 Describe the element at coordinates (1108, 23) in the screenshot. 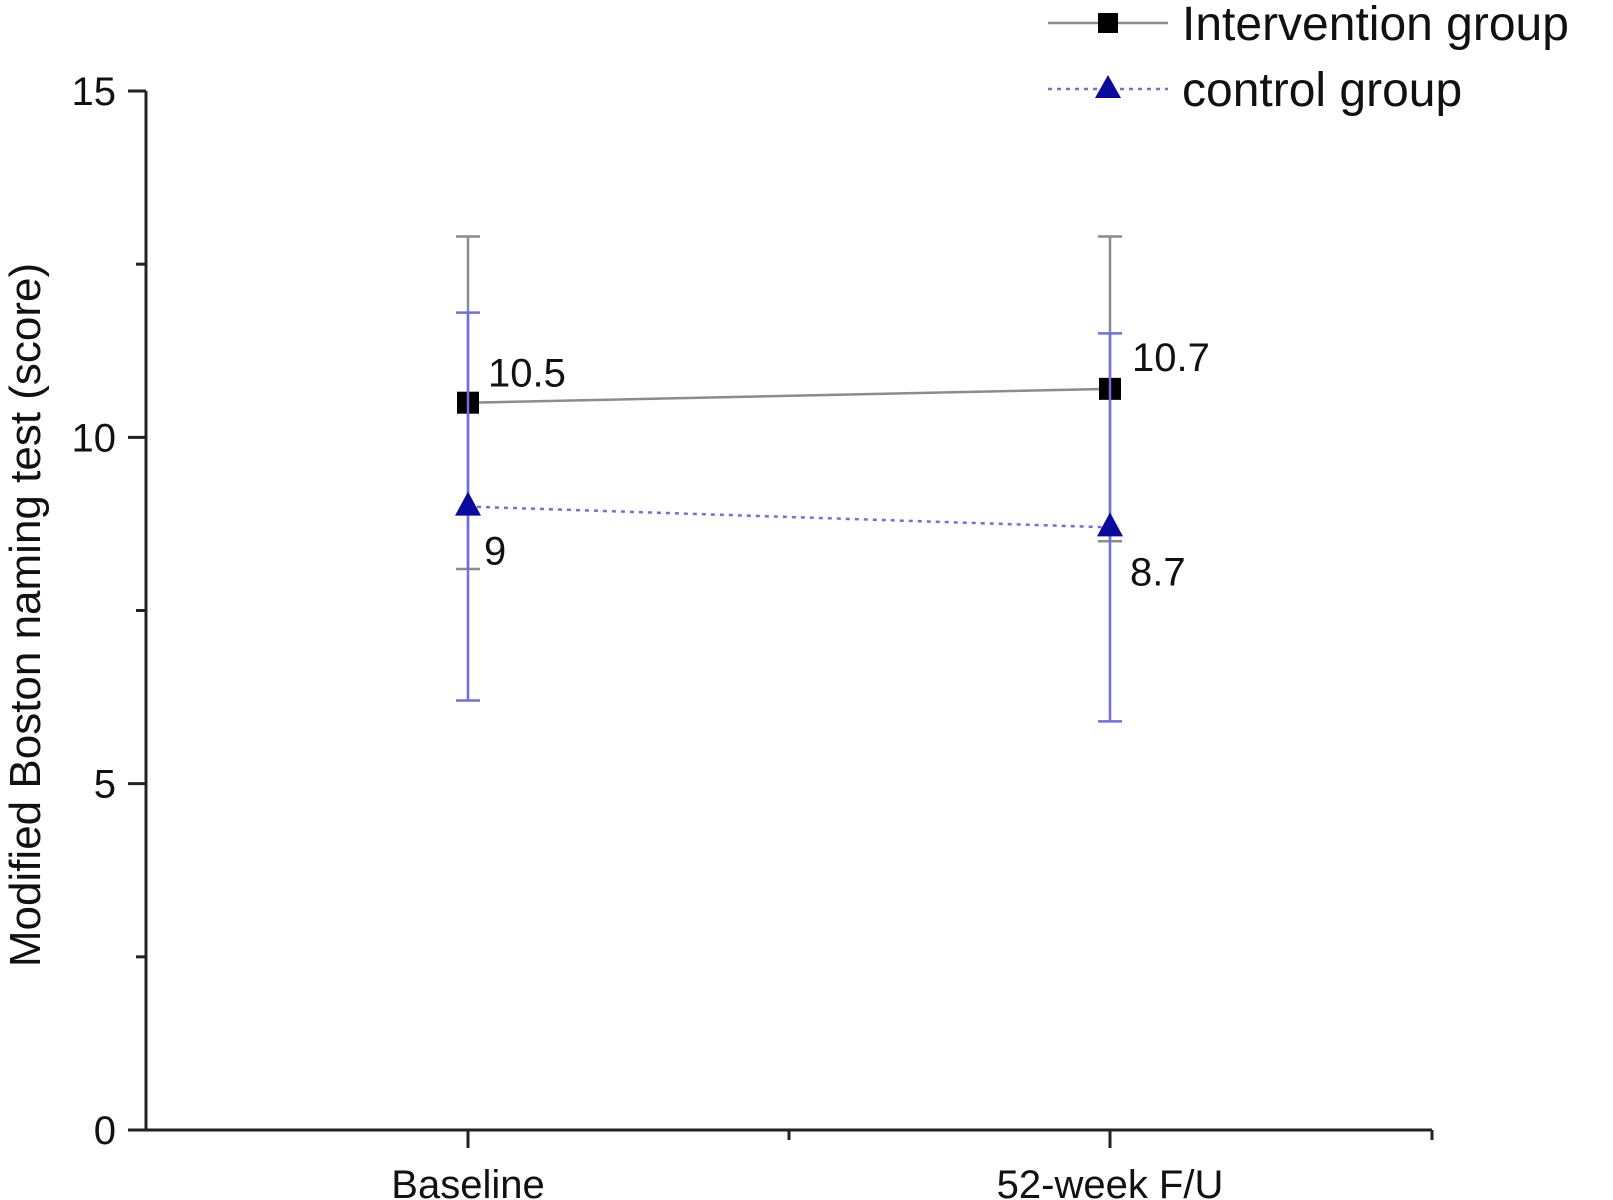

I see `legend-marker-square` at that location.